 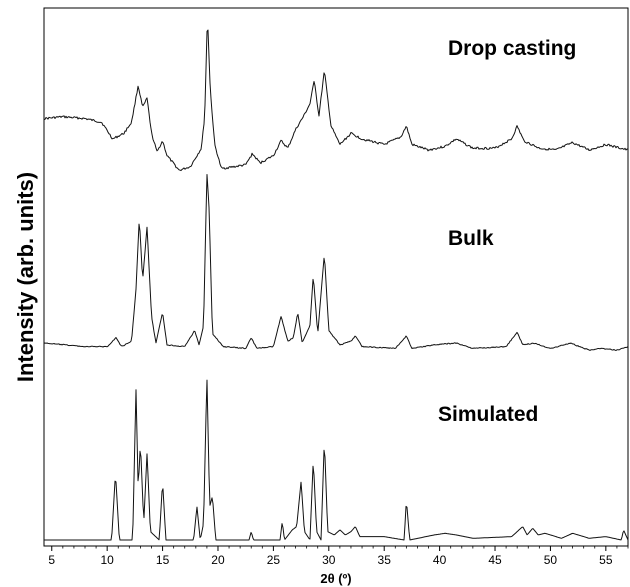 I want to click on x-tick-label: 10, so click(x=107, y=560).